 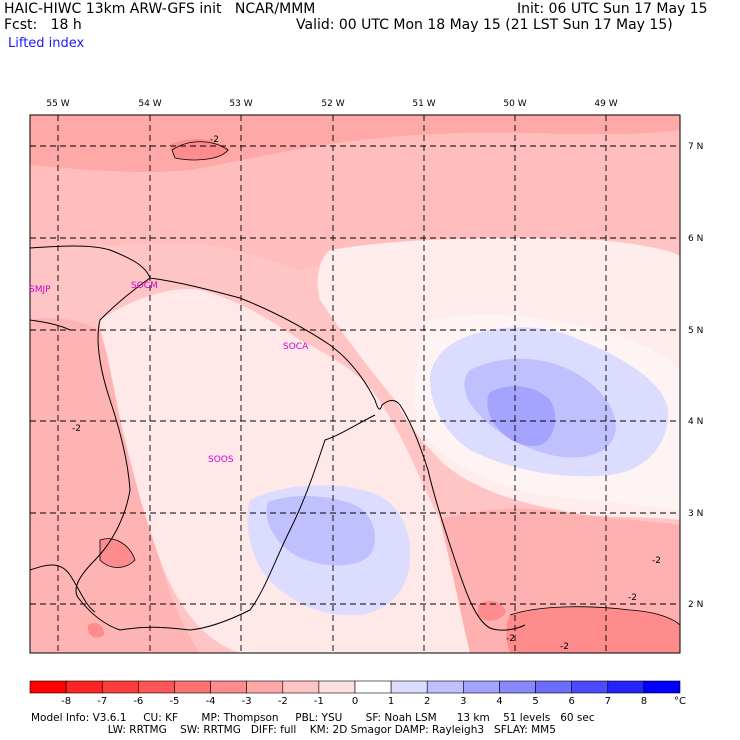 I want to click on southeast-small-blob, so click(x=492, y=610).